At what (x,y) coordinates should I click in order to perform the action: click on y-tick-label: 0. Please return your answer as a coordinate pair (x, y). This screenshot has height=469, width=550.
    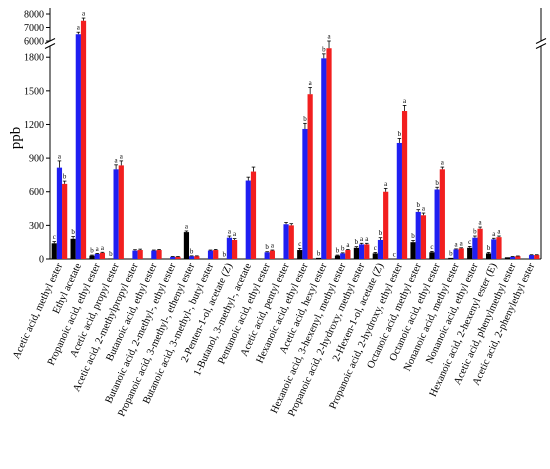
    Looking at the image, I should click on (41, 260).